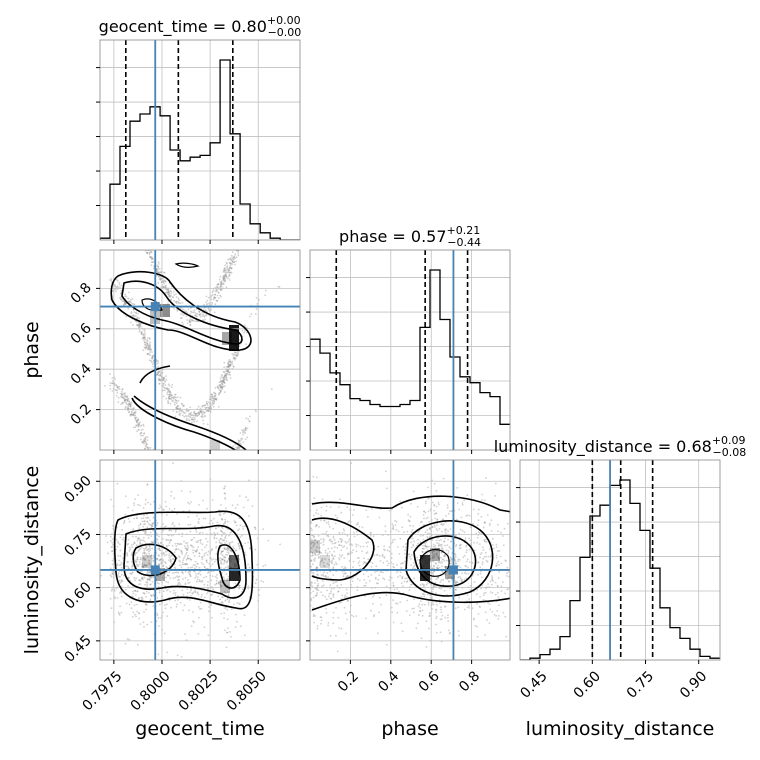 The width and height of the screenshot is (760, 760). Describe the element at coordinates (151, 691) in the screenshot. I see `x-tick-label: 0.8000` at that location.